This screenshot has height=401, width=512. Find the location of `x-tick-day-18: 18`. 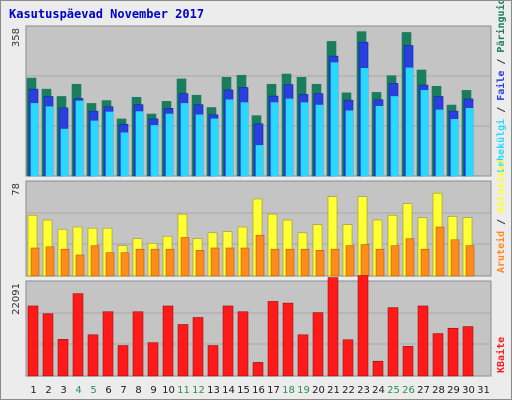

x-tick-day-18: 18 is located at coordinates (288, 390).